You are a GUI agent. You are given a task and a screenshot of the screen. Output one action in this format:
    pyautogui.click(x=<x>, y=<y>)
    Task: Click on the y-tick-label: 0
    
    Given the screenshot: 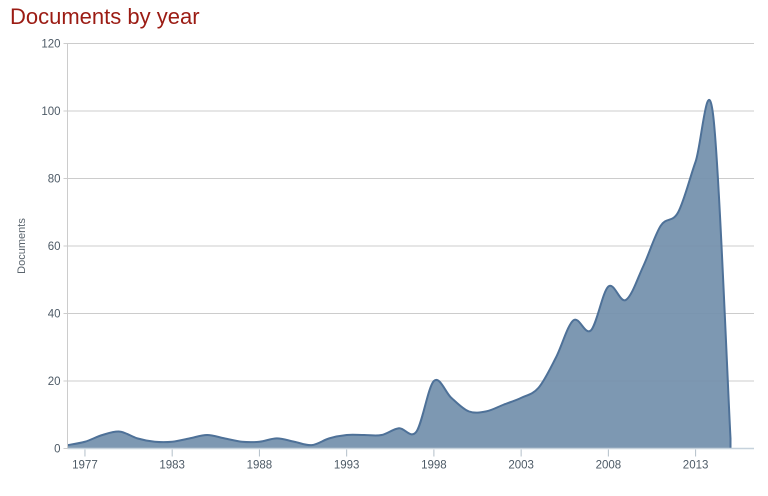 What is the action you would take?
    pyautogui.click(x=57, y=450)
    